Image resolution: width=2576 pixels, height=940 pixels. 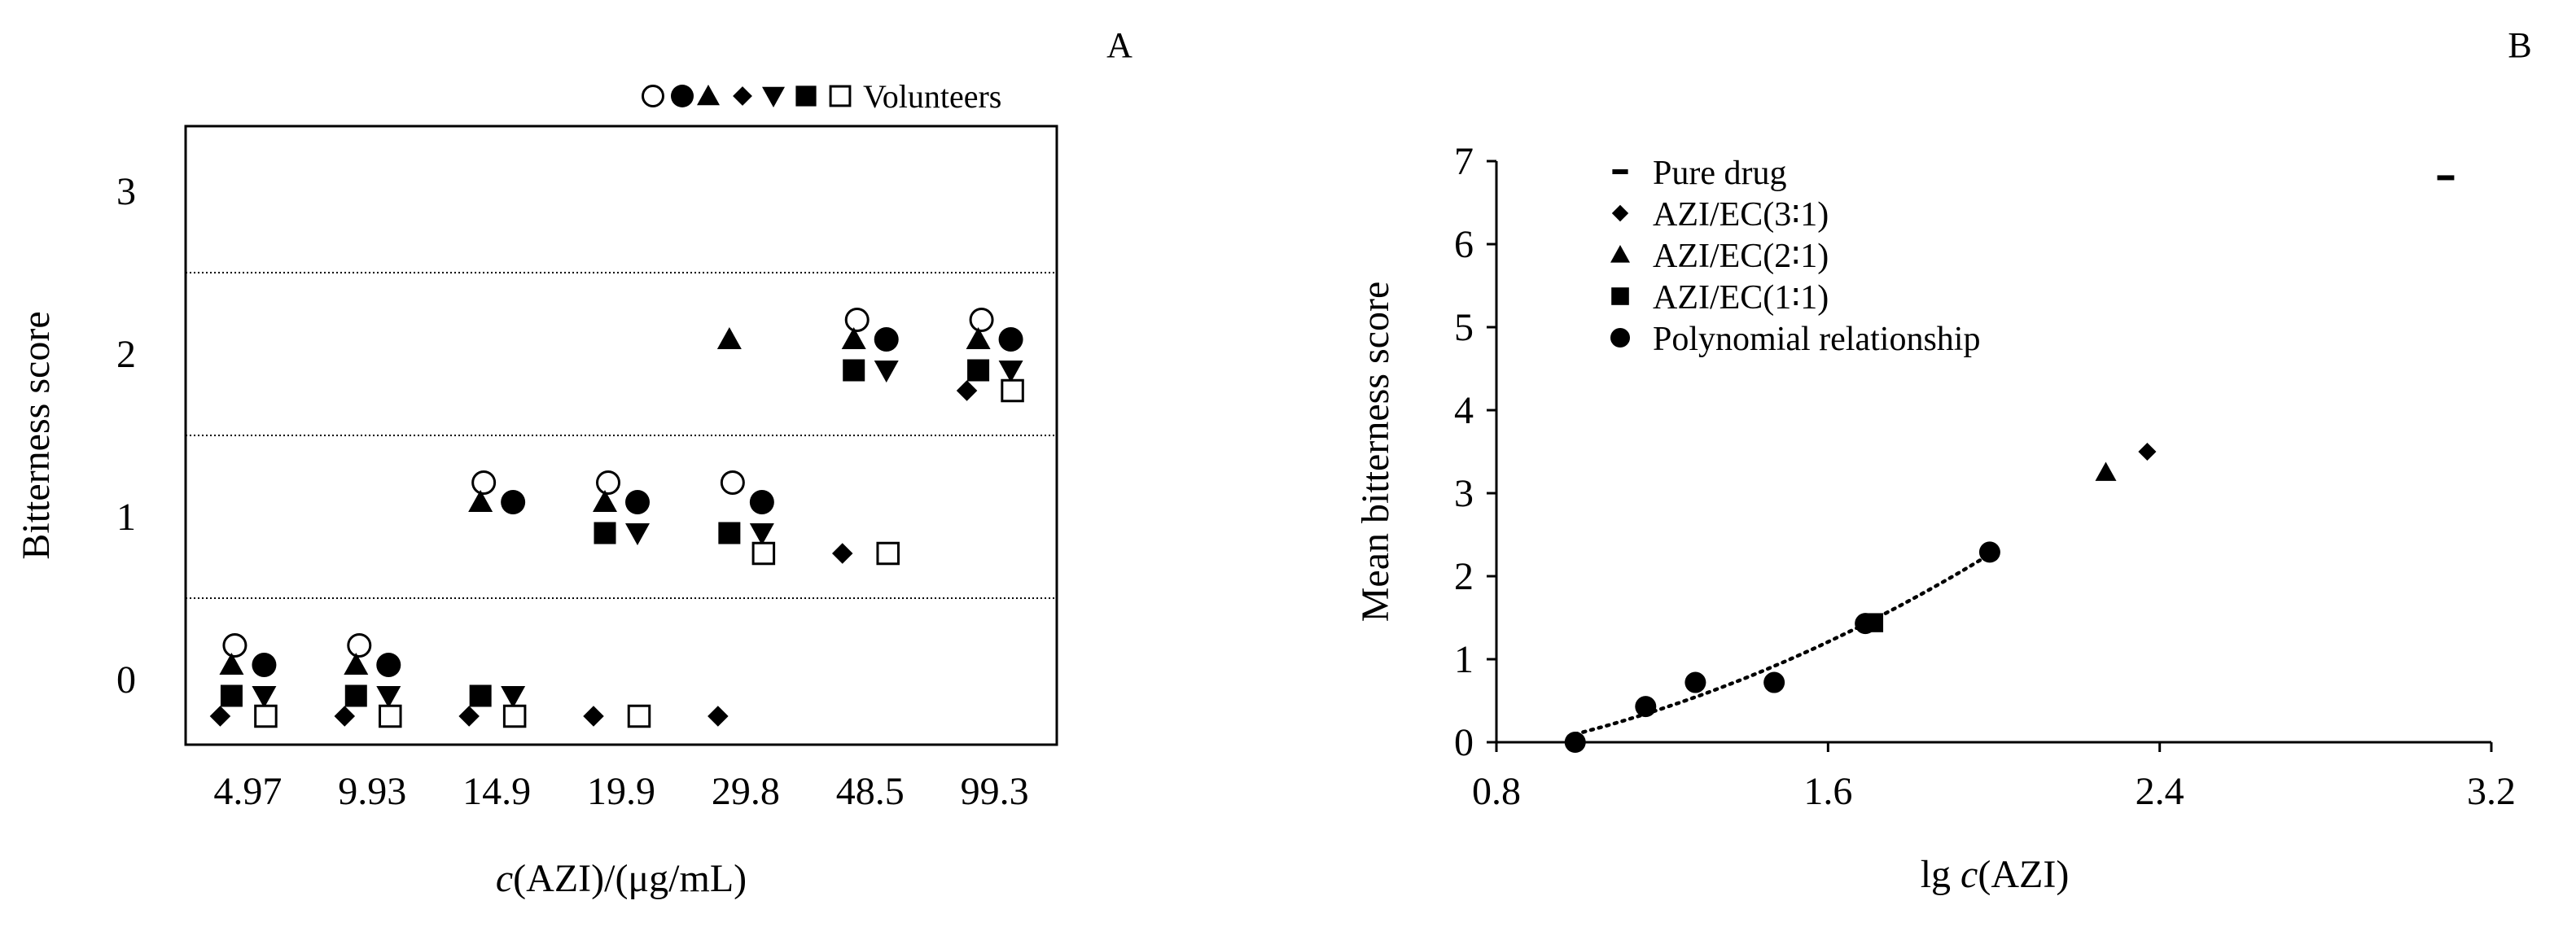 I want to click on x-tick-label: 3.2, so click(x=2491, y=792).